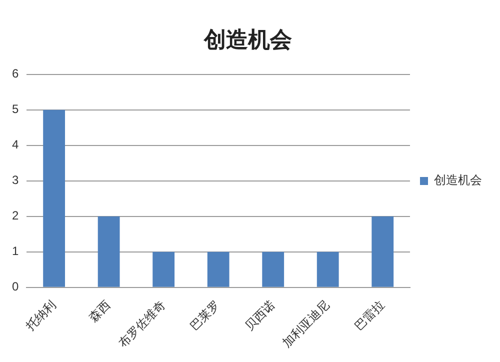  What do you see at coordinates (205, 316) in the screenshot?
I see `x-tick-label: 巴莱罗` at bounding box center [205, 316].